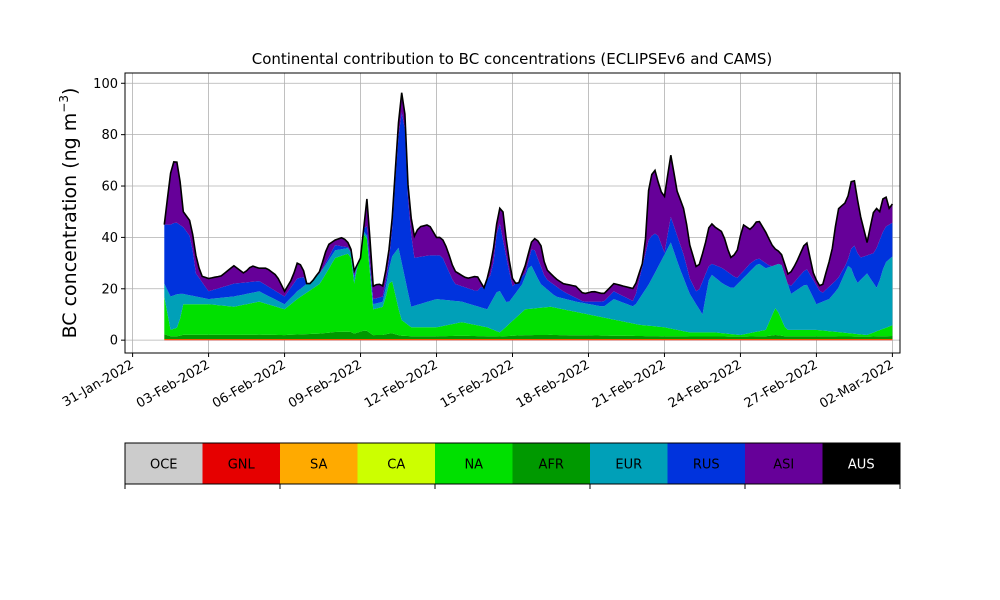 The height and width of the screenshot is (600, 1000). I want to click on y-axis-label-main: BC concentration (ng m, so click(70, 226).